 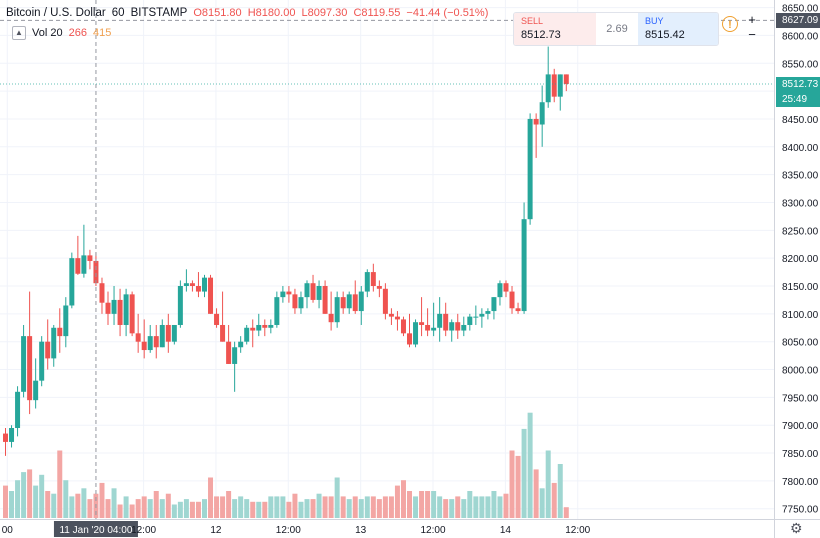 What do you see at coordinates (102, 32) in the screenshot?
I see `volume-value-b: 415` at bounding box center [102, 32].